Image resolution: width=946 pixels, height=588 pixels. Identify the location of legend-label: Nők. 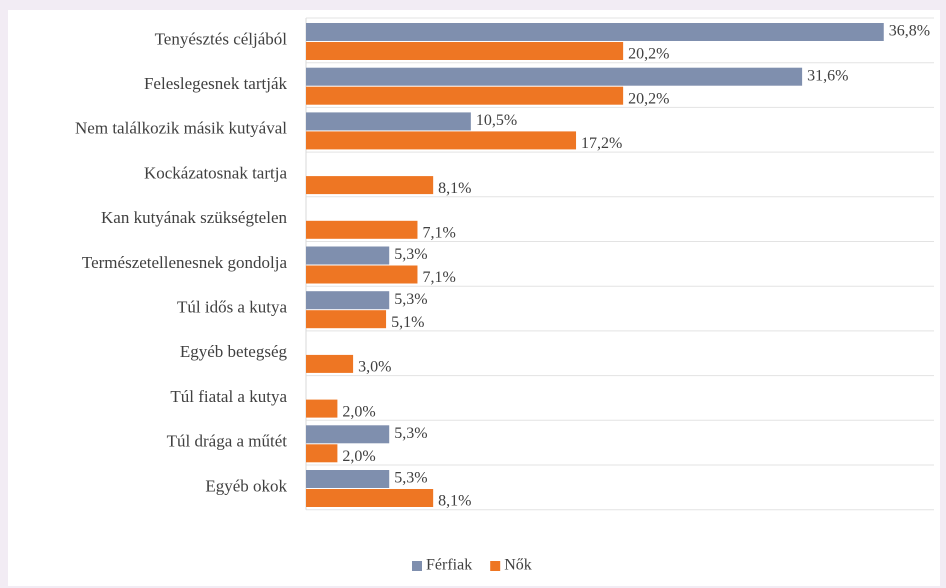
(518, 565).